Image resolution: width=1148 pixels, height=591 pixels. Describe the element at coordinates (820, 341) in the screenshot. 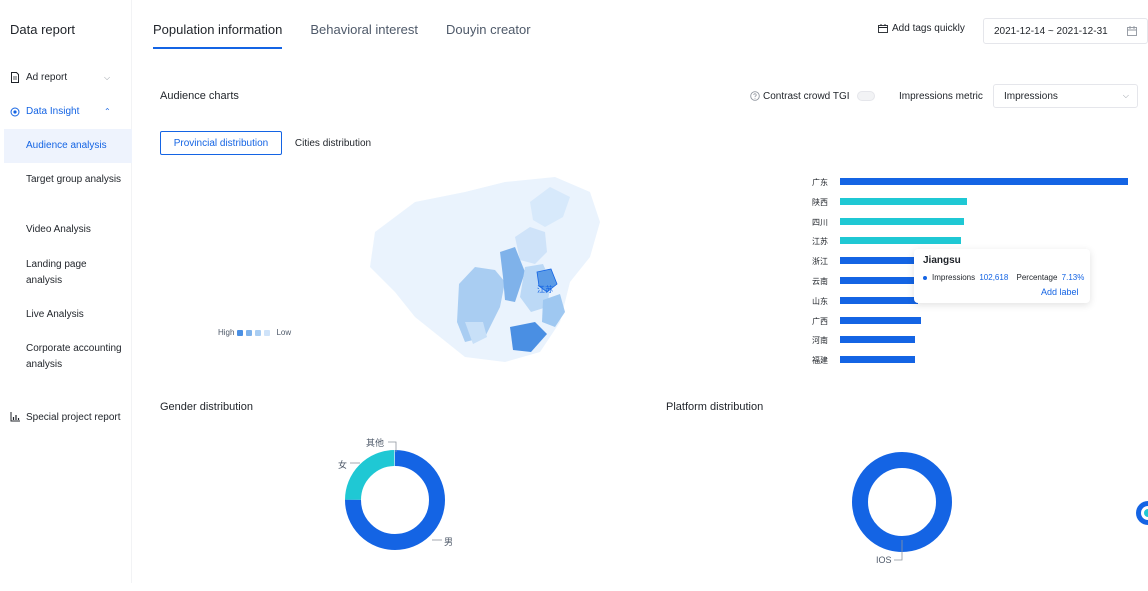

I see `bar-label: 河南` at that location.